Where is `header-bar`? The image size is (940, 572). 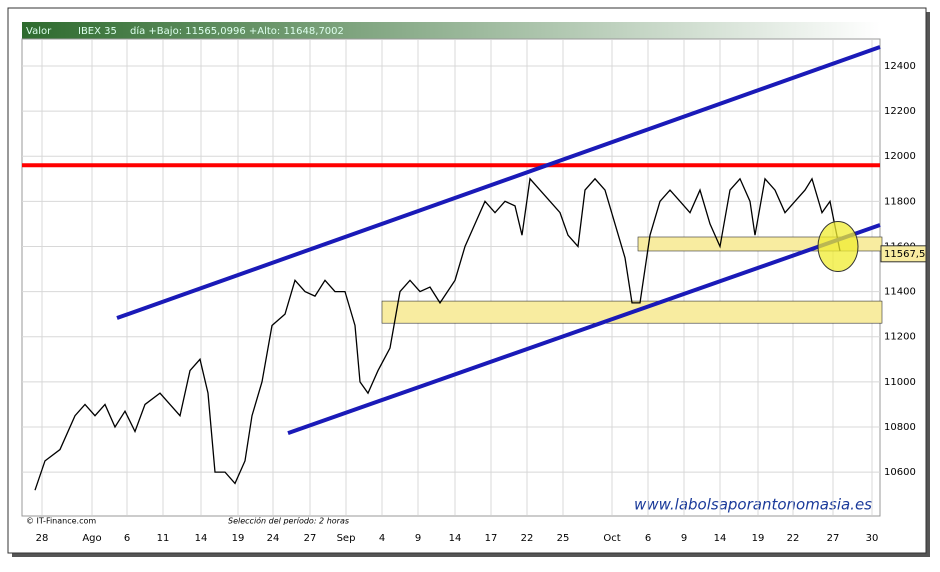
header-bar is located at coordinates (451, 30).